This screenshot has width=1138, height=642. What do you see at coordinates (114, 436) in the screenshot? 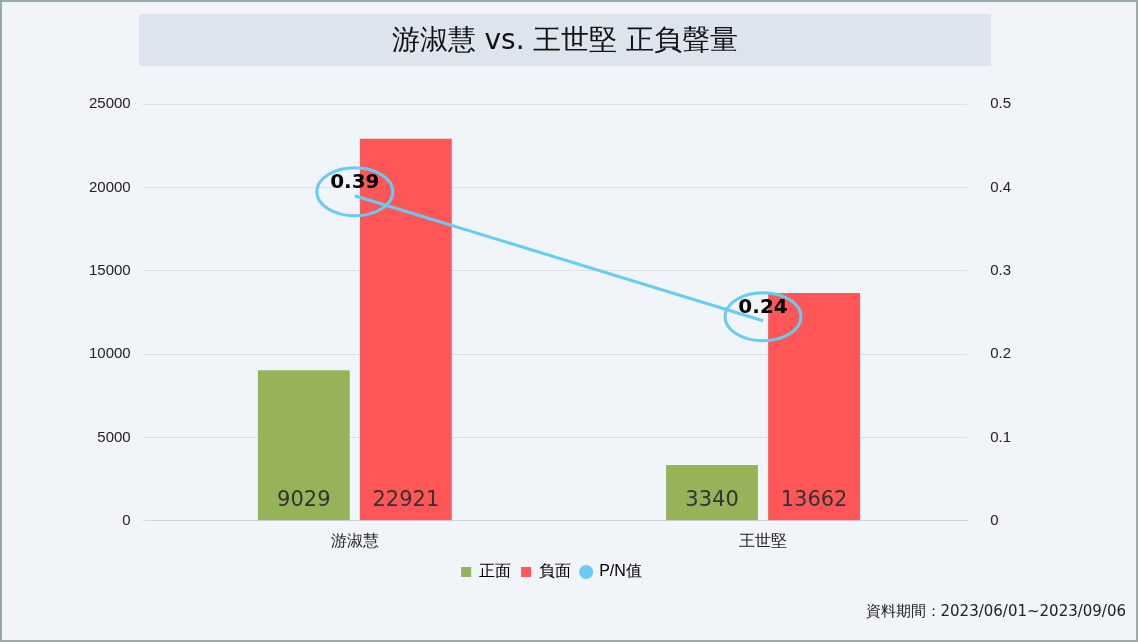
I see `y-tick-label: 5000` at bounding box center [114, 436].